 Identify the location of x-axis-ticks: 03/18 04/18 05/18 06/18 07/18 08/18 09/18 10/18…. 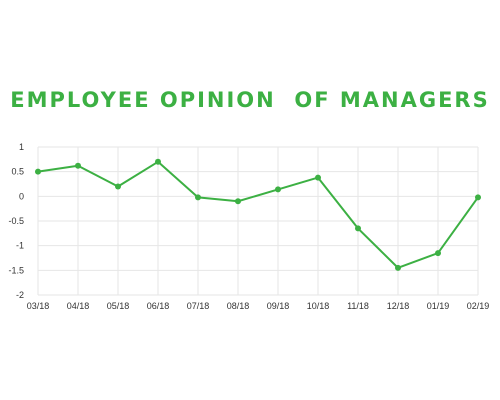
(258, 306).